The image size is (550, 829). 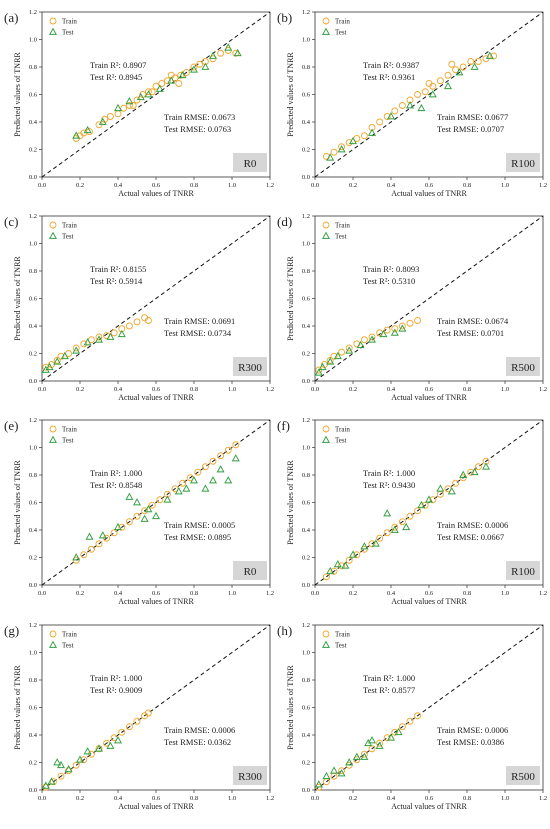 What do you see at coordinates (116, 485) in the screenshot?
I see `test-r2-text: Test R²: 0.8548` at bounding box center [116, 485].